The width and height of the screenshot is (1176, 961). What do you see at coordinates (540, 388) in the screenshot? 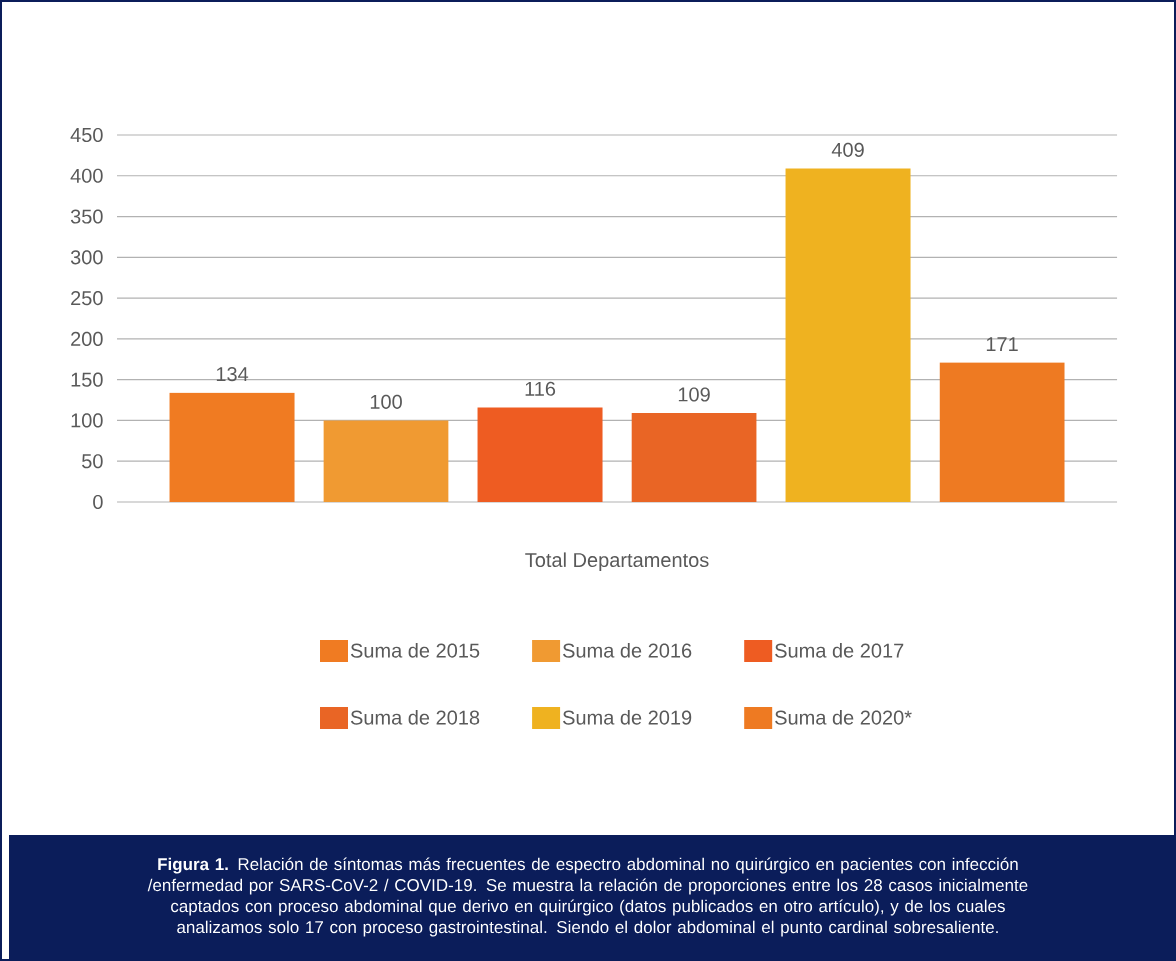
I see `data-label: 116` at bounding box center [540, 388].